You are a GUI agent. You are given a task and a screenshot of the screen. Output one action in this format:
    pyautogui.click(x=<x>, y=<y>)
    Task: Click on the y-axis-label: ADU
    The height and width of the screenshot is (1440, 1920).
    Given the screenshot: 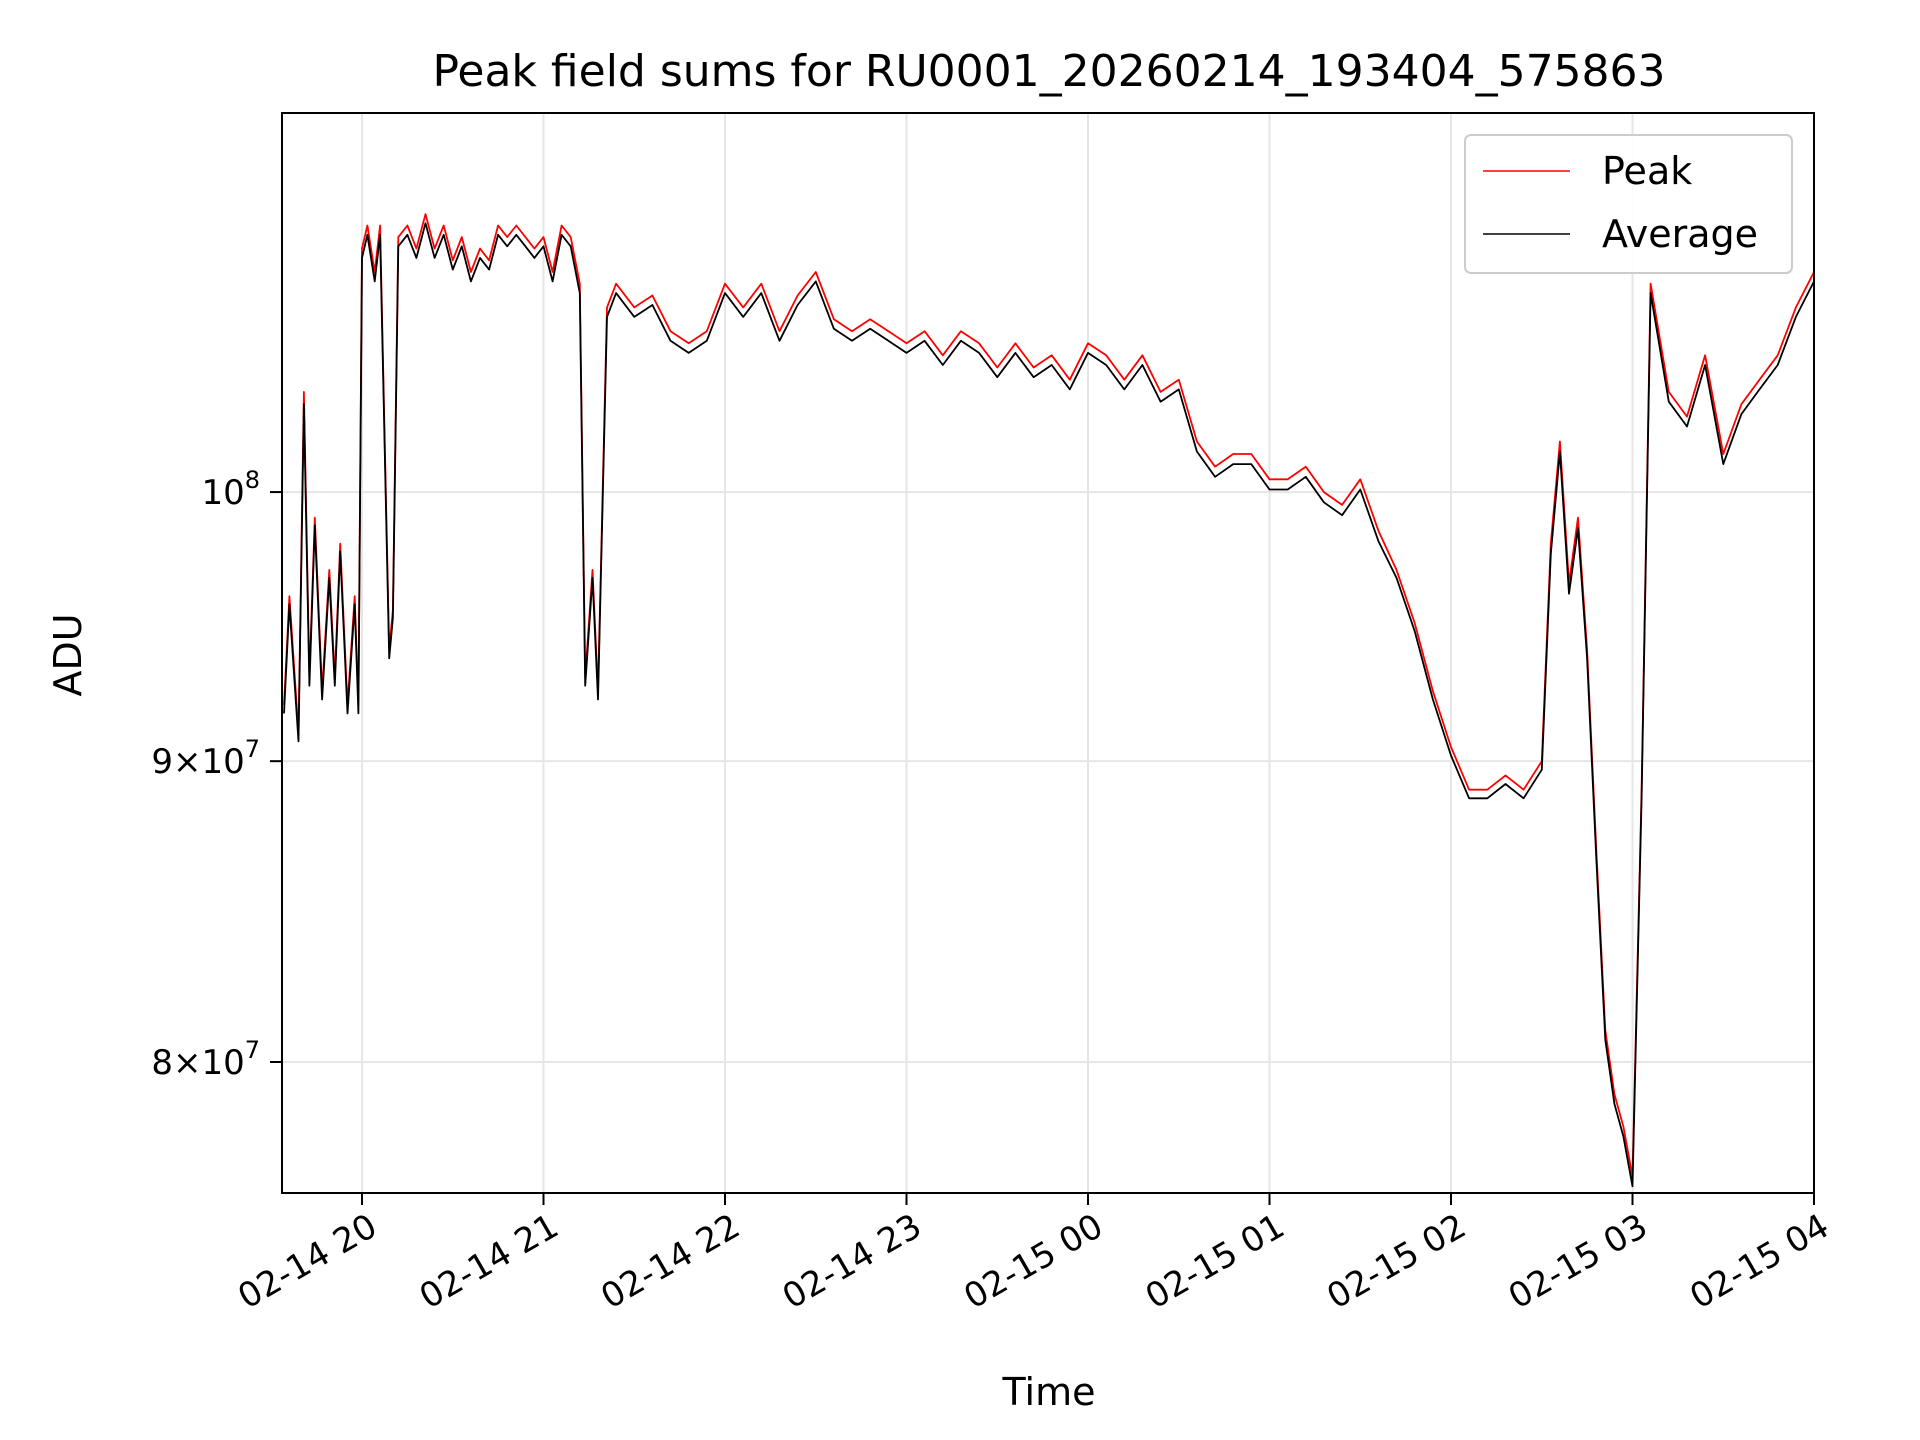 What is the action you would take?
    pyautogui.click(x=68, y=654)
    